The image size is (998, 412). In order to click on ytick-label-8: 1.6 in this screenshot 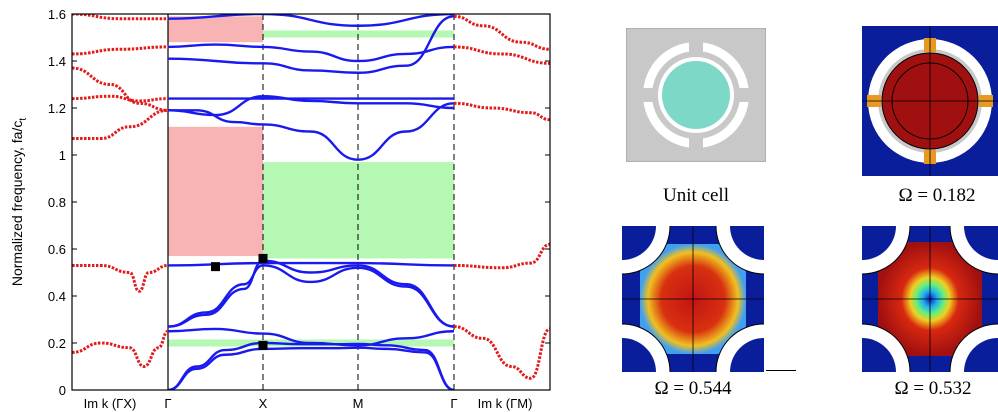, I will do `click(57, 14)`.